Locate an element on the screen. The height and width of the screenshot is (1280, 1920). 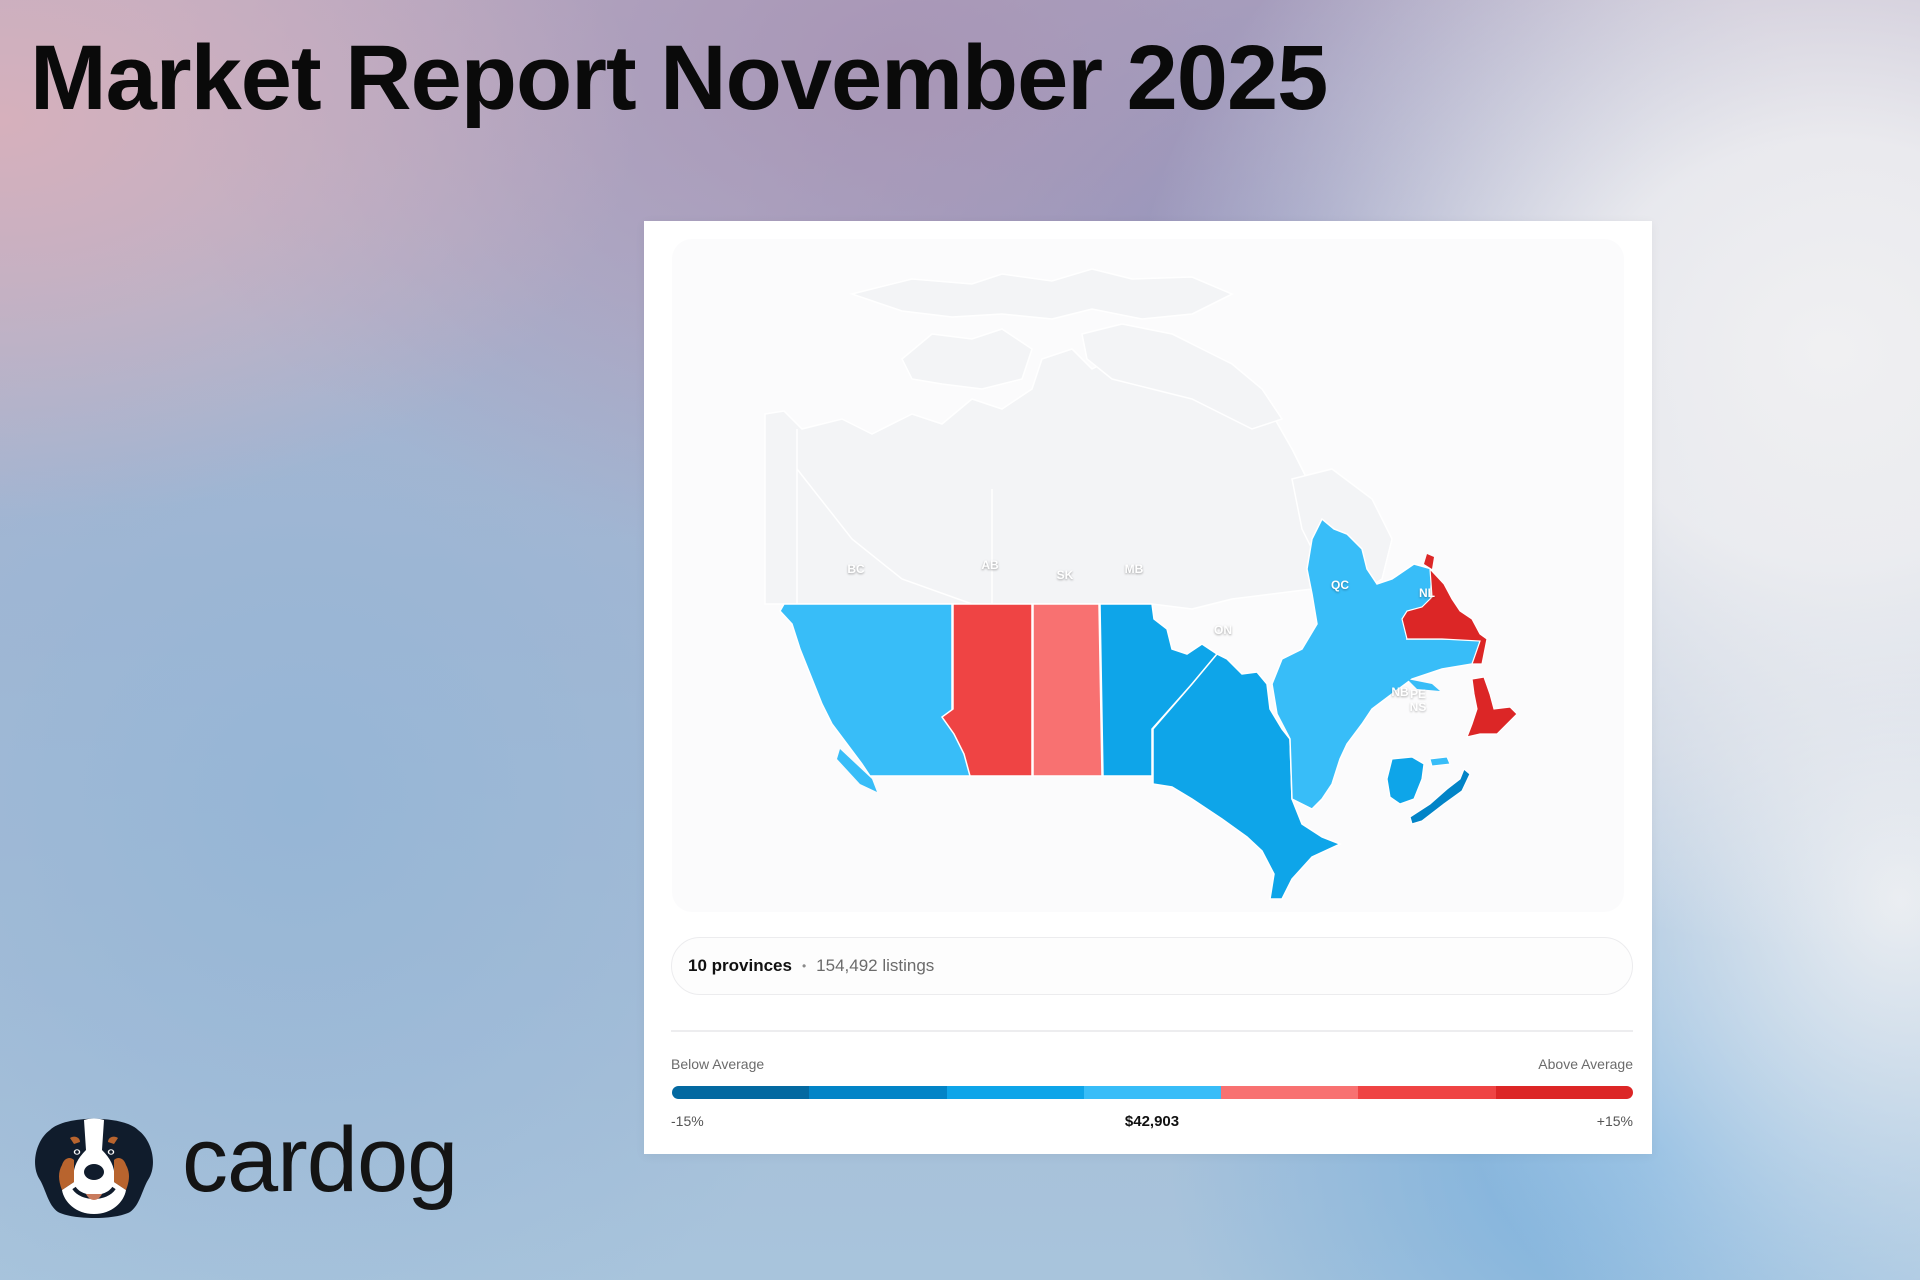
legend-below-label: Below Average is located at coordinates (718, 1064).